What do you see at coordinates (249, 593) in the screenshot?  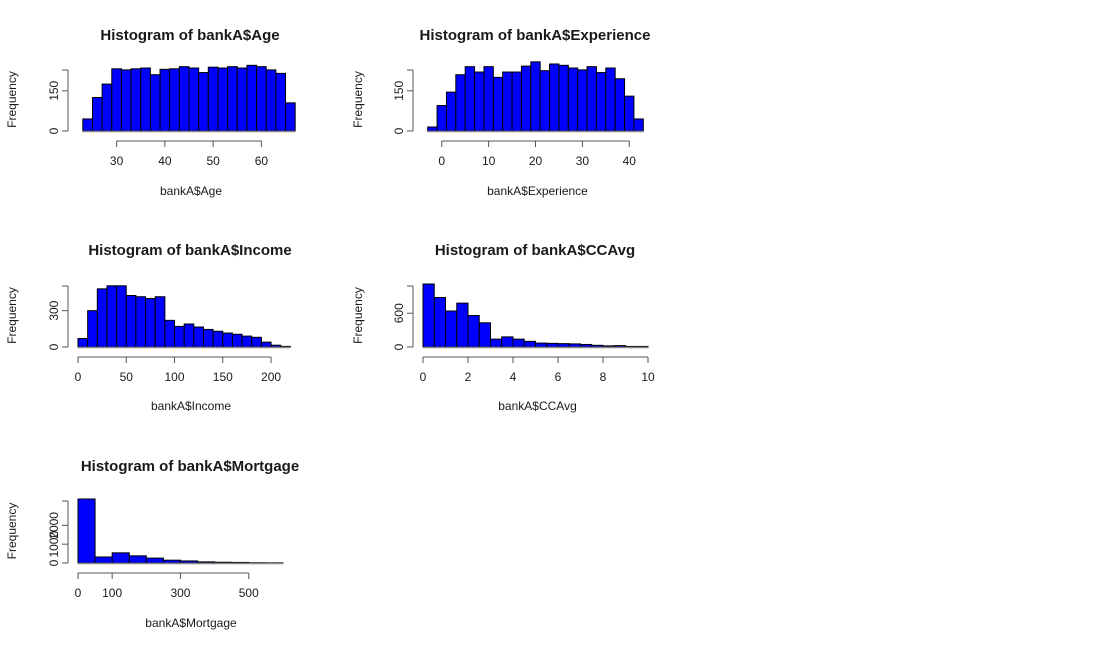 I see `x-tick-label: 500` at bounding box center [249, 593].